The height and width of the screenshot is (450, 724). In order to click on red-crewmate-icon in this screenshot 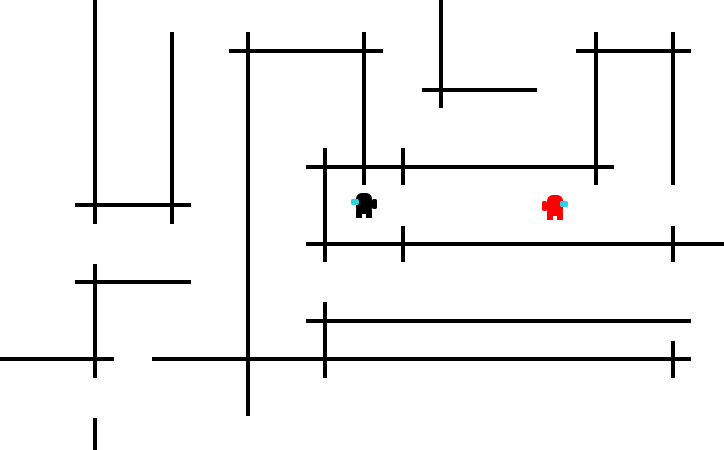, I will do `click(555, 207)`.